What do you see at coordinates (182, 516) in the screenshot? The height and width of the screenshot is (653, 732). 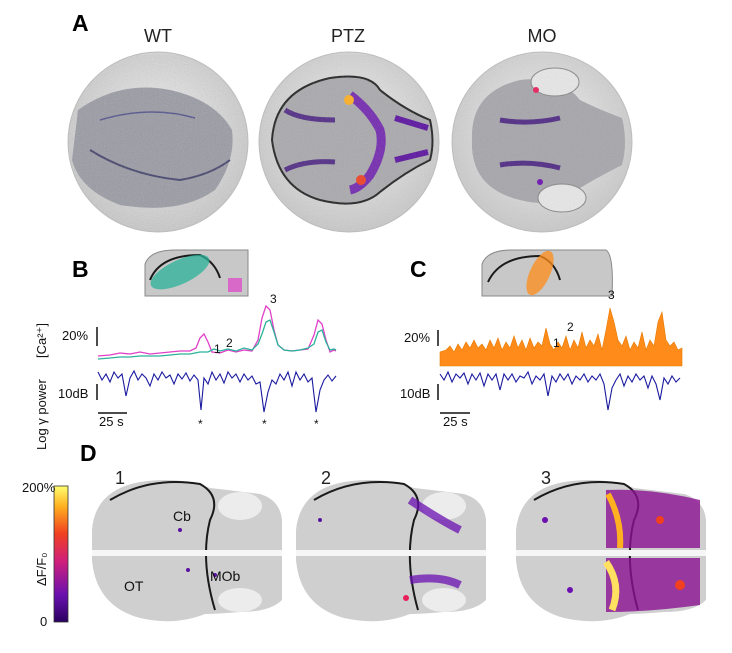 I see `region-label-cb: Cb` at bounding box center [182, 516].